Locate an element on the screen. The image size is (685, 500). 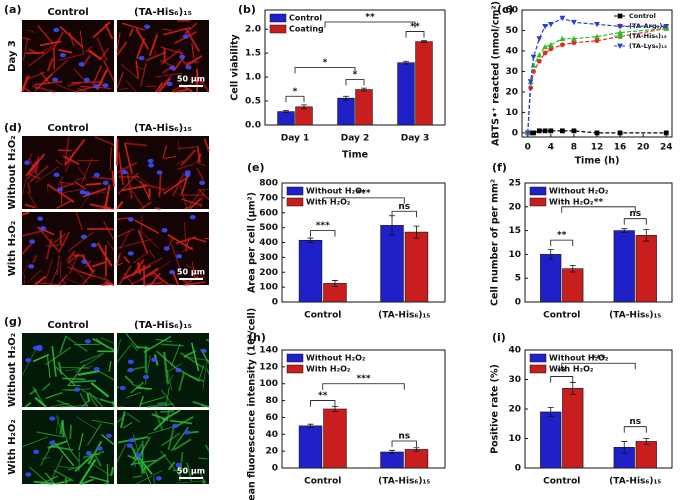
x-tick-label: Control is located at coordinates (561, 316).